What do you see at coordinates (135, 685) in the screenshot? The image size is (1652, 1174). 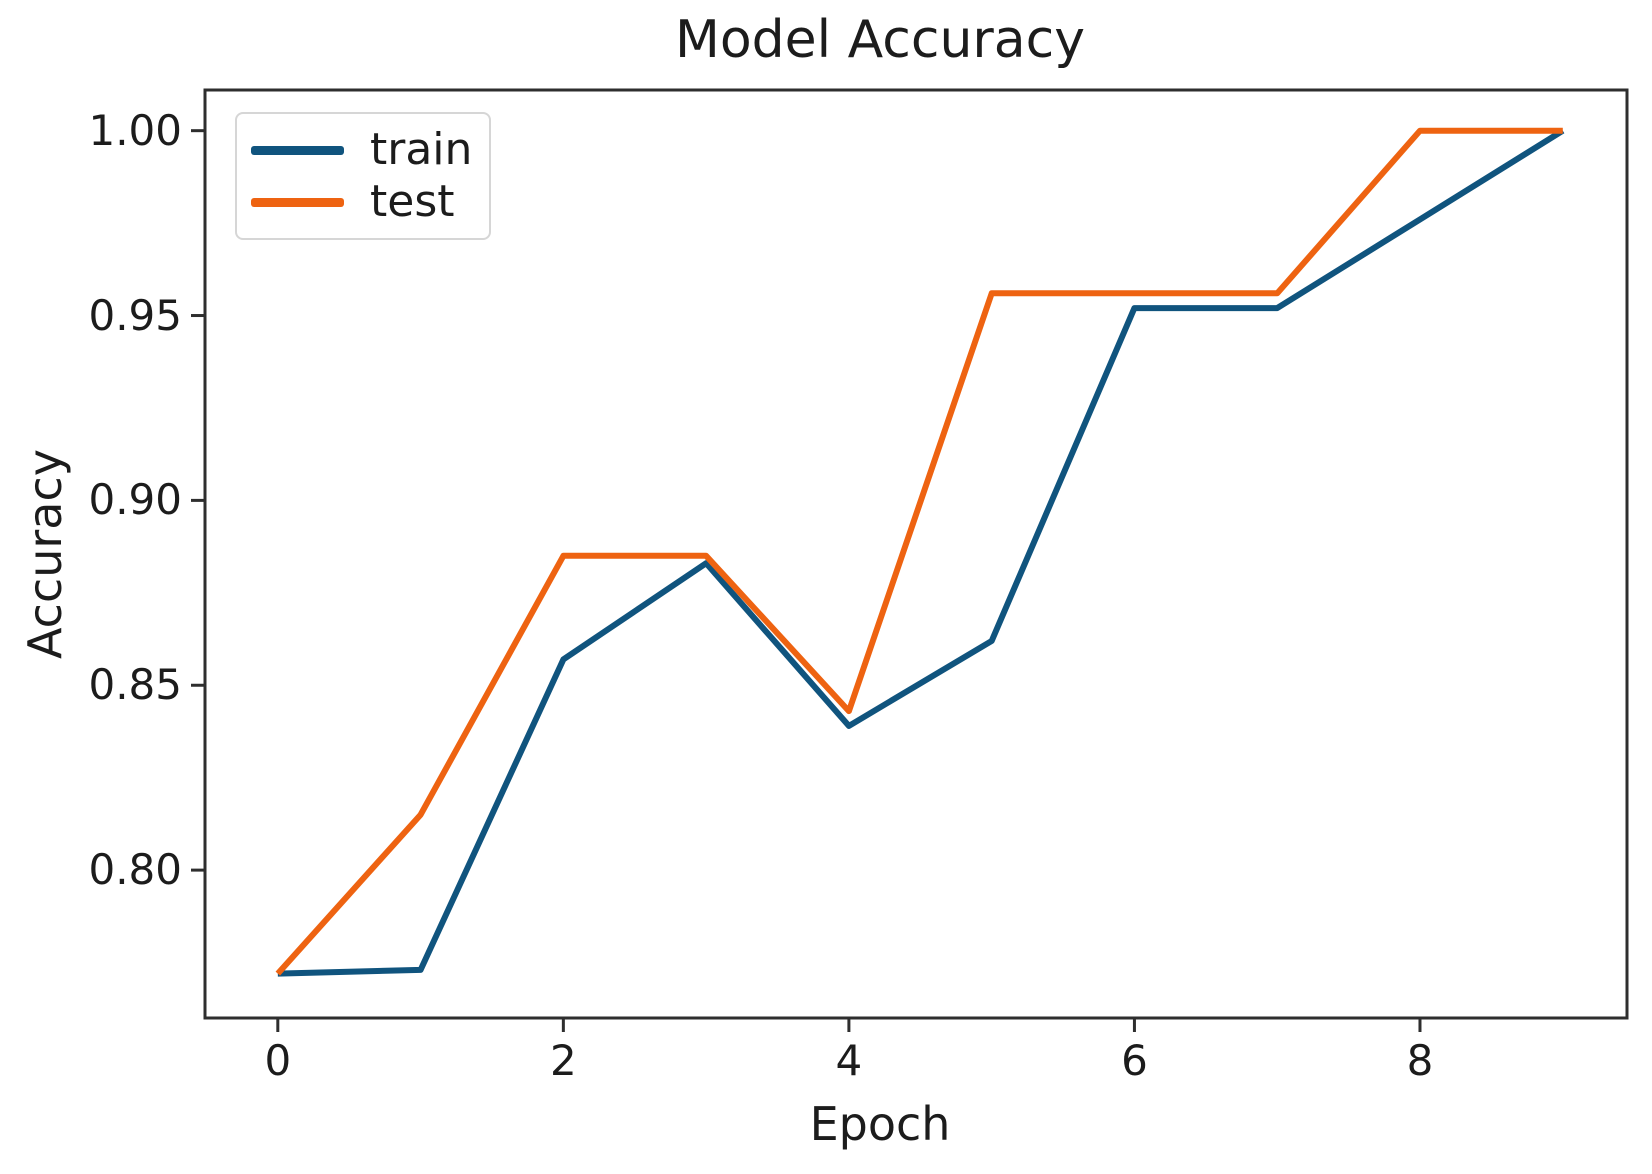 I see `y-tick-label: 0.85` at bounding box center [135, 685].